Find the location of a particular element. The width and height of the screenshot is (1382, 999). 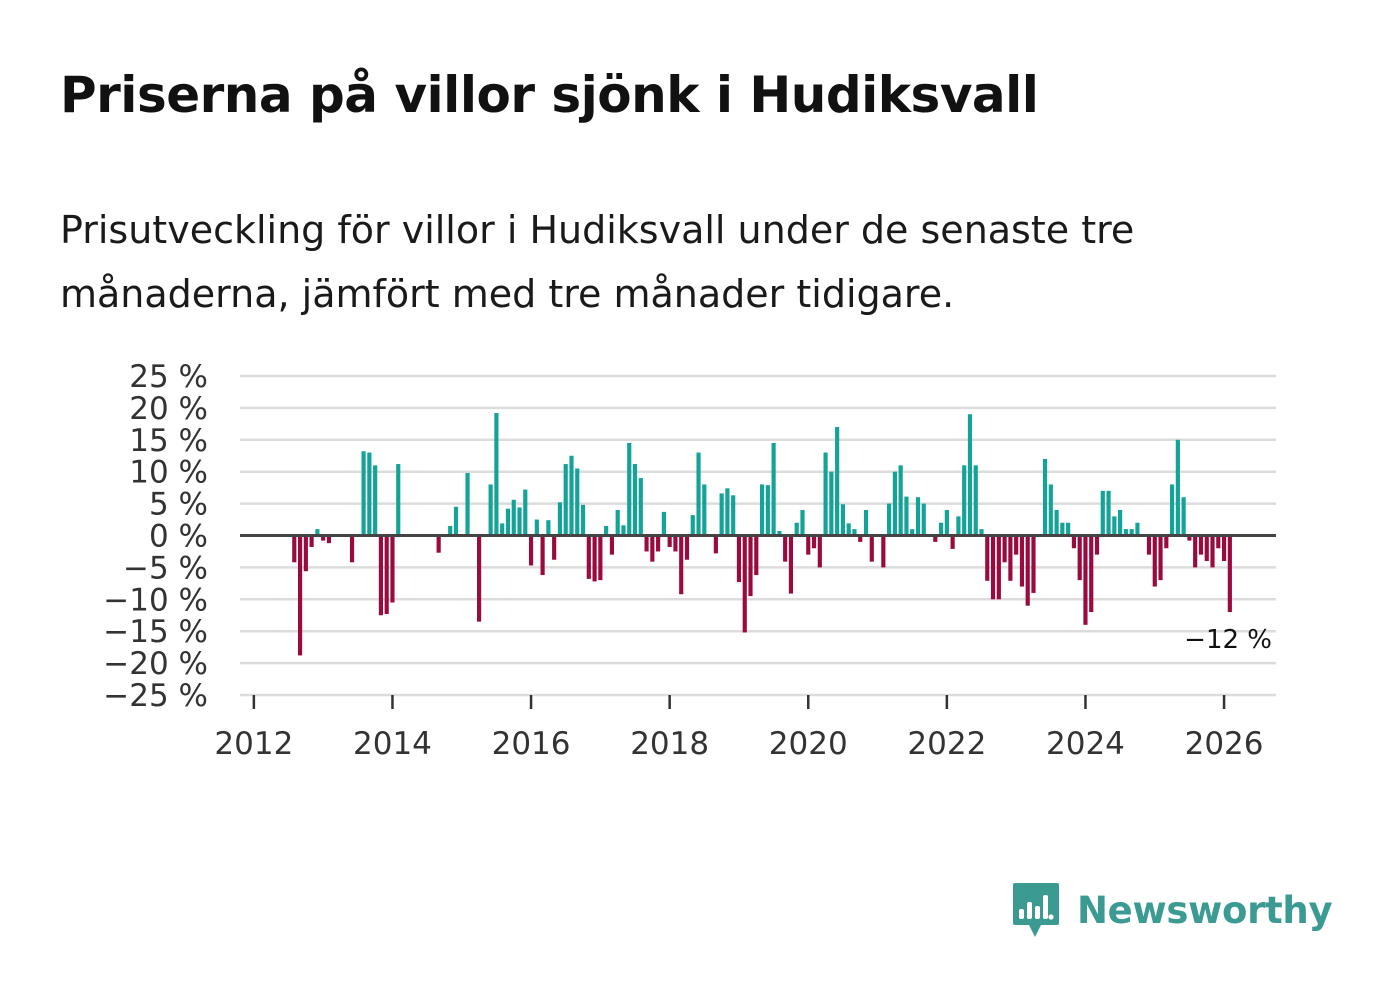

y-tick-label: 15 % is located at coordinates (168, 441).